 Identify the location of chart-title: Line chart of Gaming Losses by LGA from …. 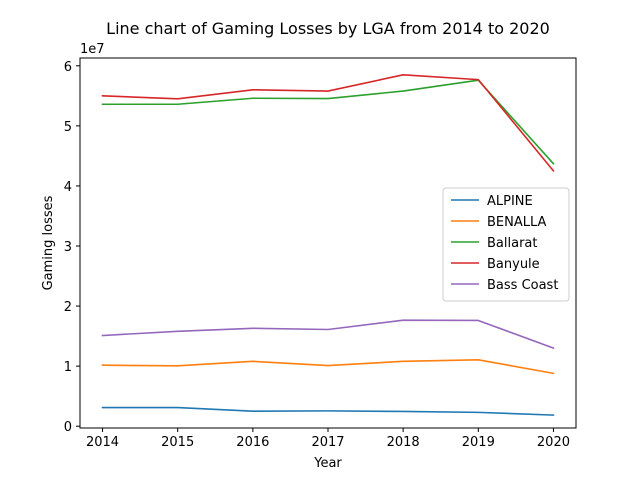
(328, 28).